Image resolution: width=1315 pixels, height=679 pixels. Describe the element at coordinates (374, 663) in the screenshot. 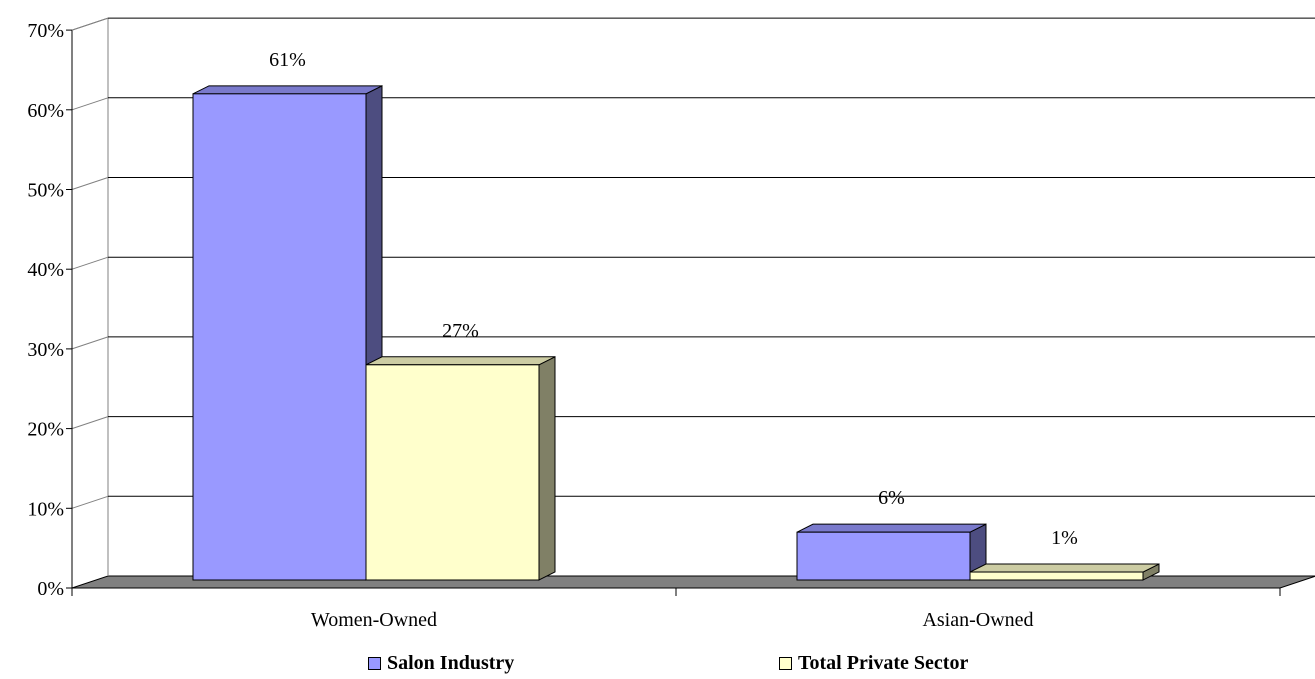

I see `legend-swatch-salon-industry` at that location.